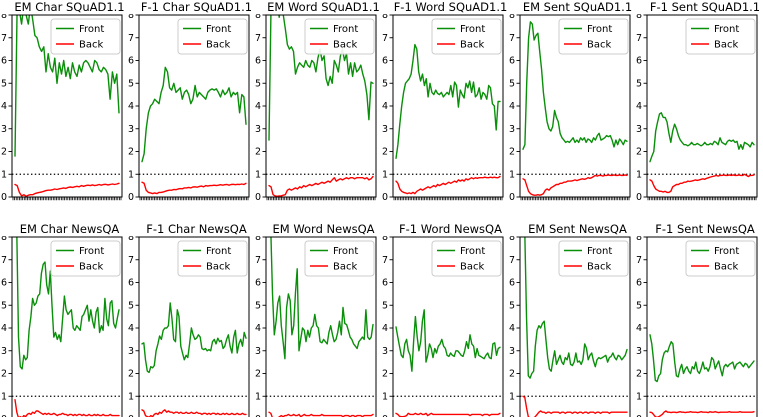 The width and height of the screenshot is (763, 417). I want to click on chart-panel: EM Sent SQuAD1.1 0 1 2 3 4 5 6 7 8 Front Back, so click(571, 104).